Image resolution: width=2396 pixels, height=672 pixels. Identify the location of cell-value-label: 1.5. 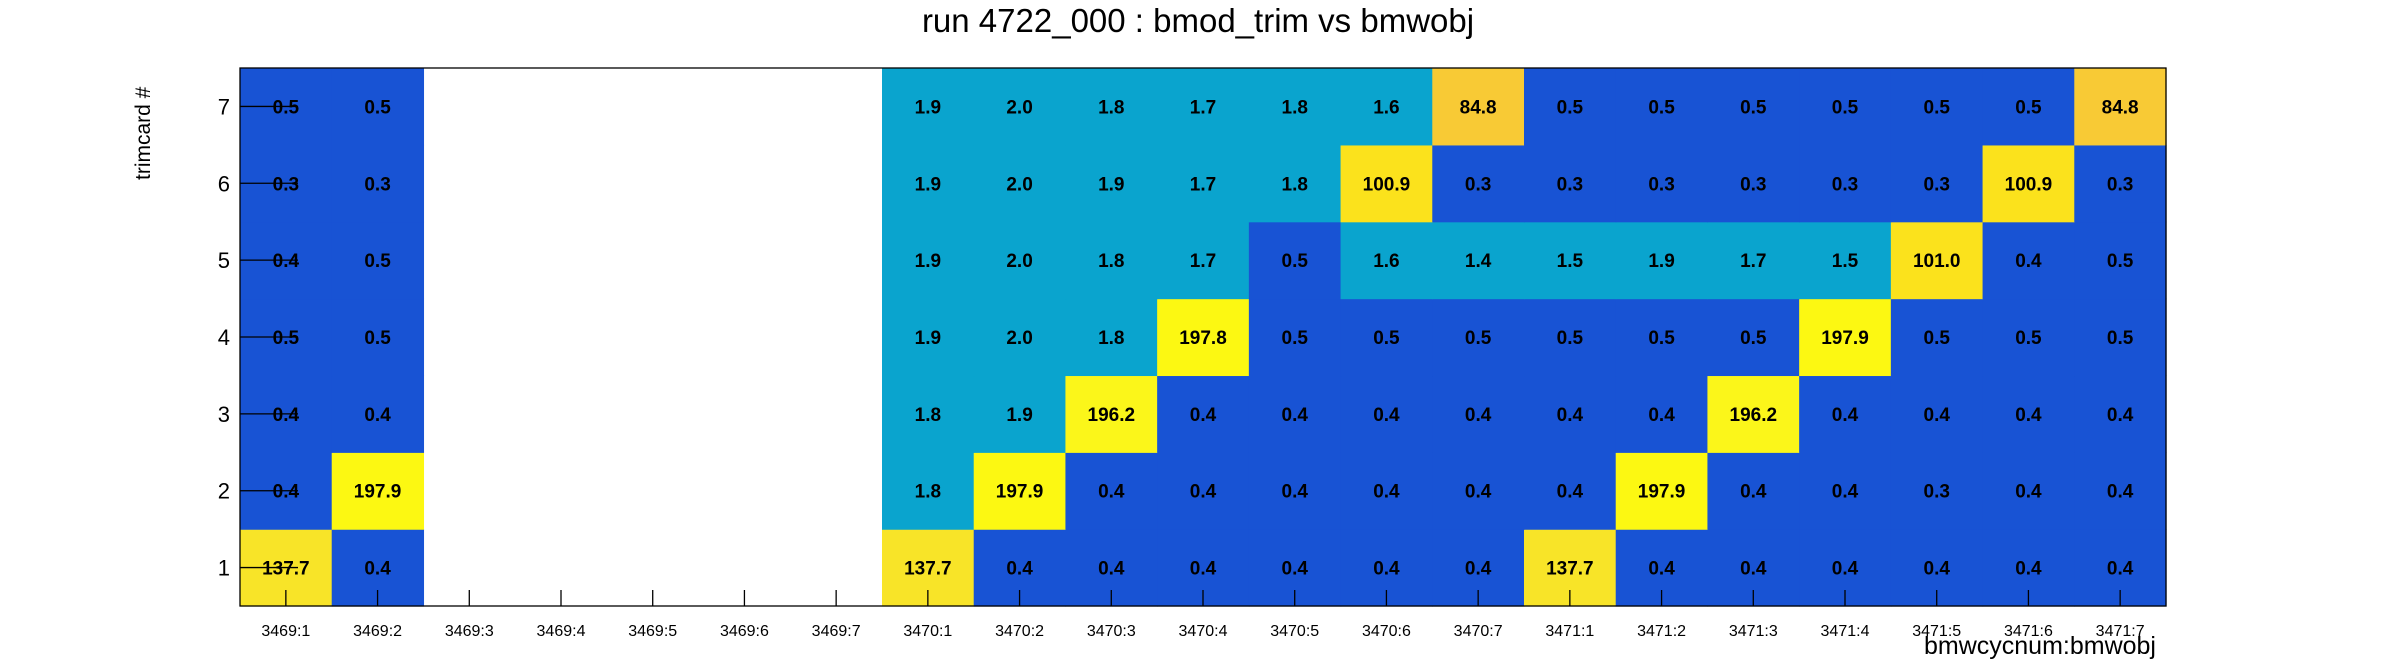
(1845, 261).